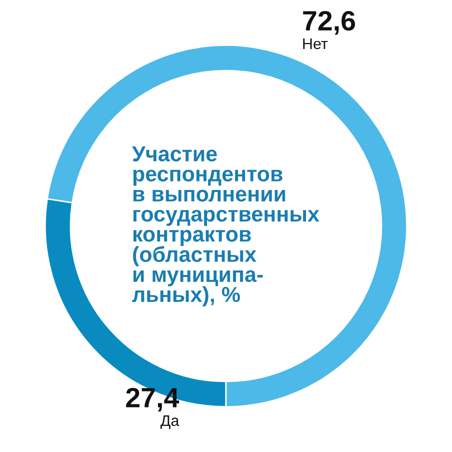  What do you see at coordinates (170, 422) in the screenshot?
I see `slice-label: Да` at bounding box center [170, 422].